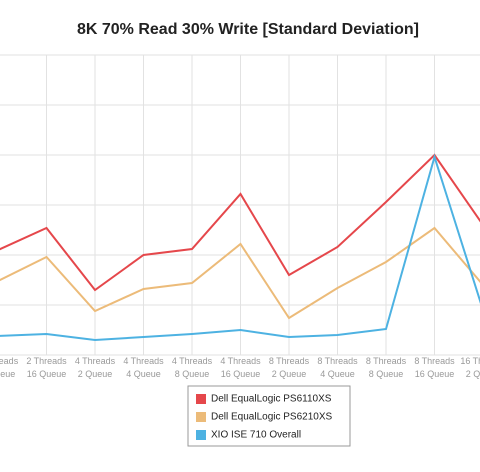 This screenshot has width=480, height=472. Describe the element at coordinates (337, 367) in the screenshot. I see `x-tick-label: 8 Threads 4 Queue` at that location.